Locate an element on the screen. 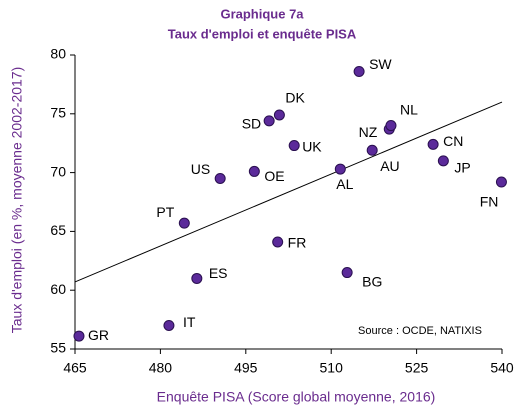 Image resolution: width=523 pixels, height=408 pixels. point-label: FR is located at coordinates (297, 243).